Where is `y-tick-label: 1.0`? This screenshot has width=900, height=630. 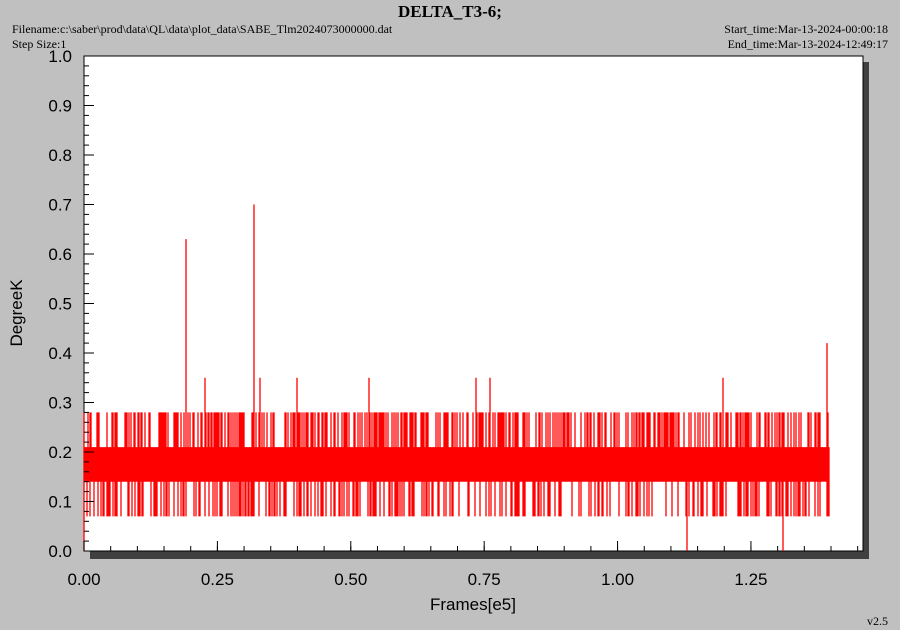 y-tick-label: 1.0 is located at coordinates (60, 56).